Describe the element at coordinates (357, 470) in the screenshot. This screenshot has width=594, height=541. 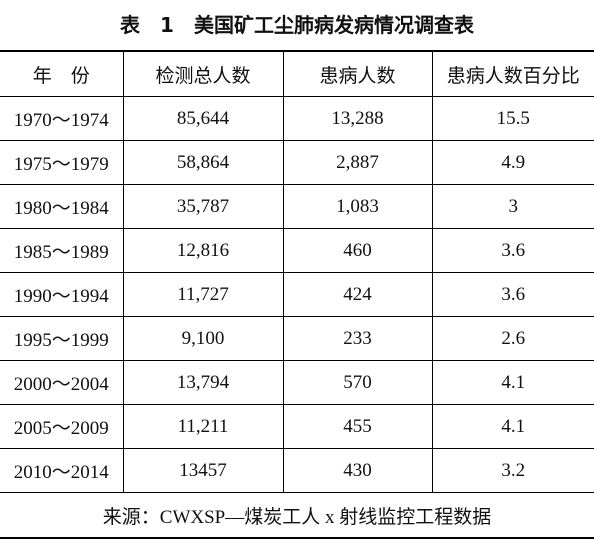
I see `table-cell: 430` at that location.